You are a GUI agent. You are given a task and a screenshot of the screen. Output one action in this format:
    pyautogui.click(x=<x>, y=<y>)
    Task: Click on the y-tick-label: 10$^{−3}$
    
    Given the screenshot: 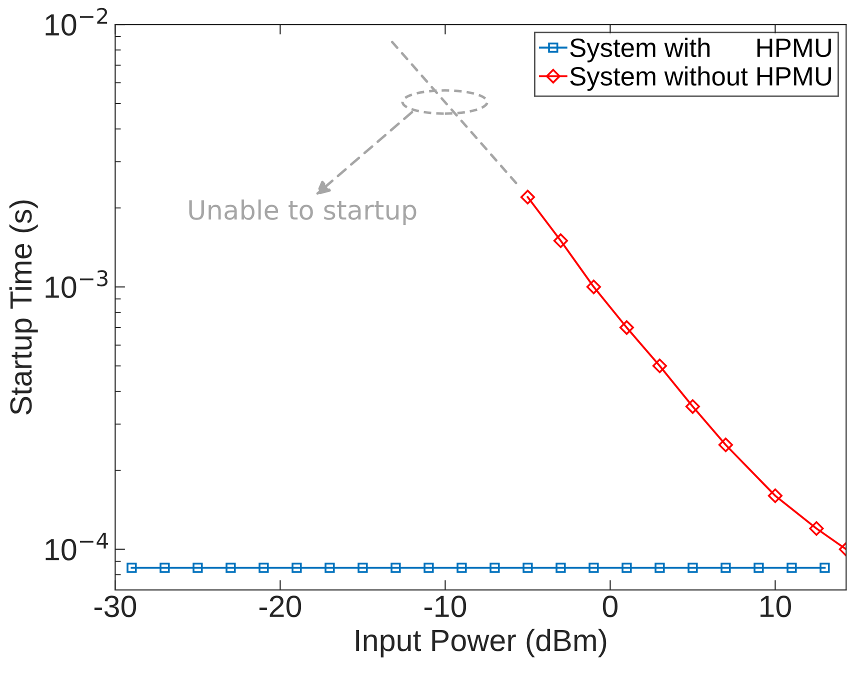 What is the action you would take?
    pyautogui.click(x=77, y=284)
    